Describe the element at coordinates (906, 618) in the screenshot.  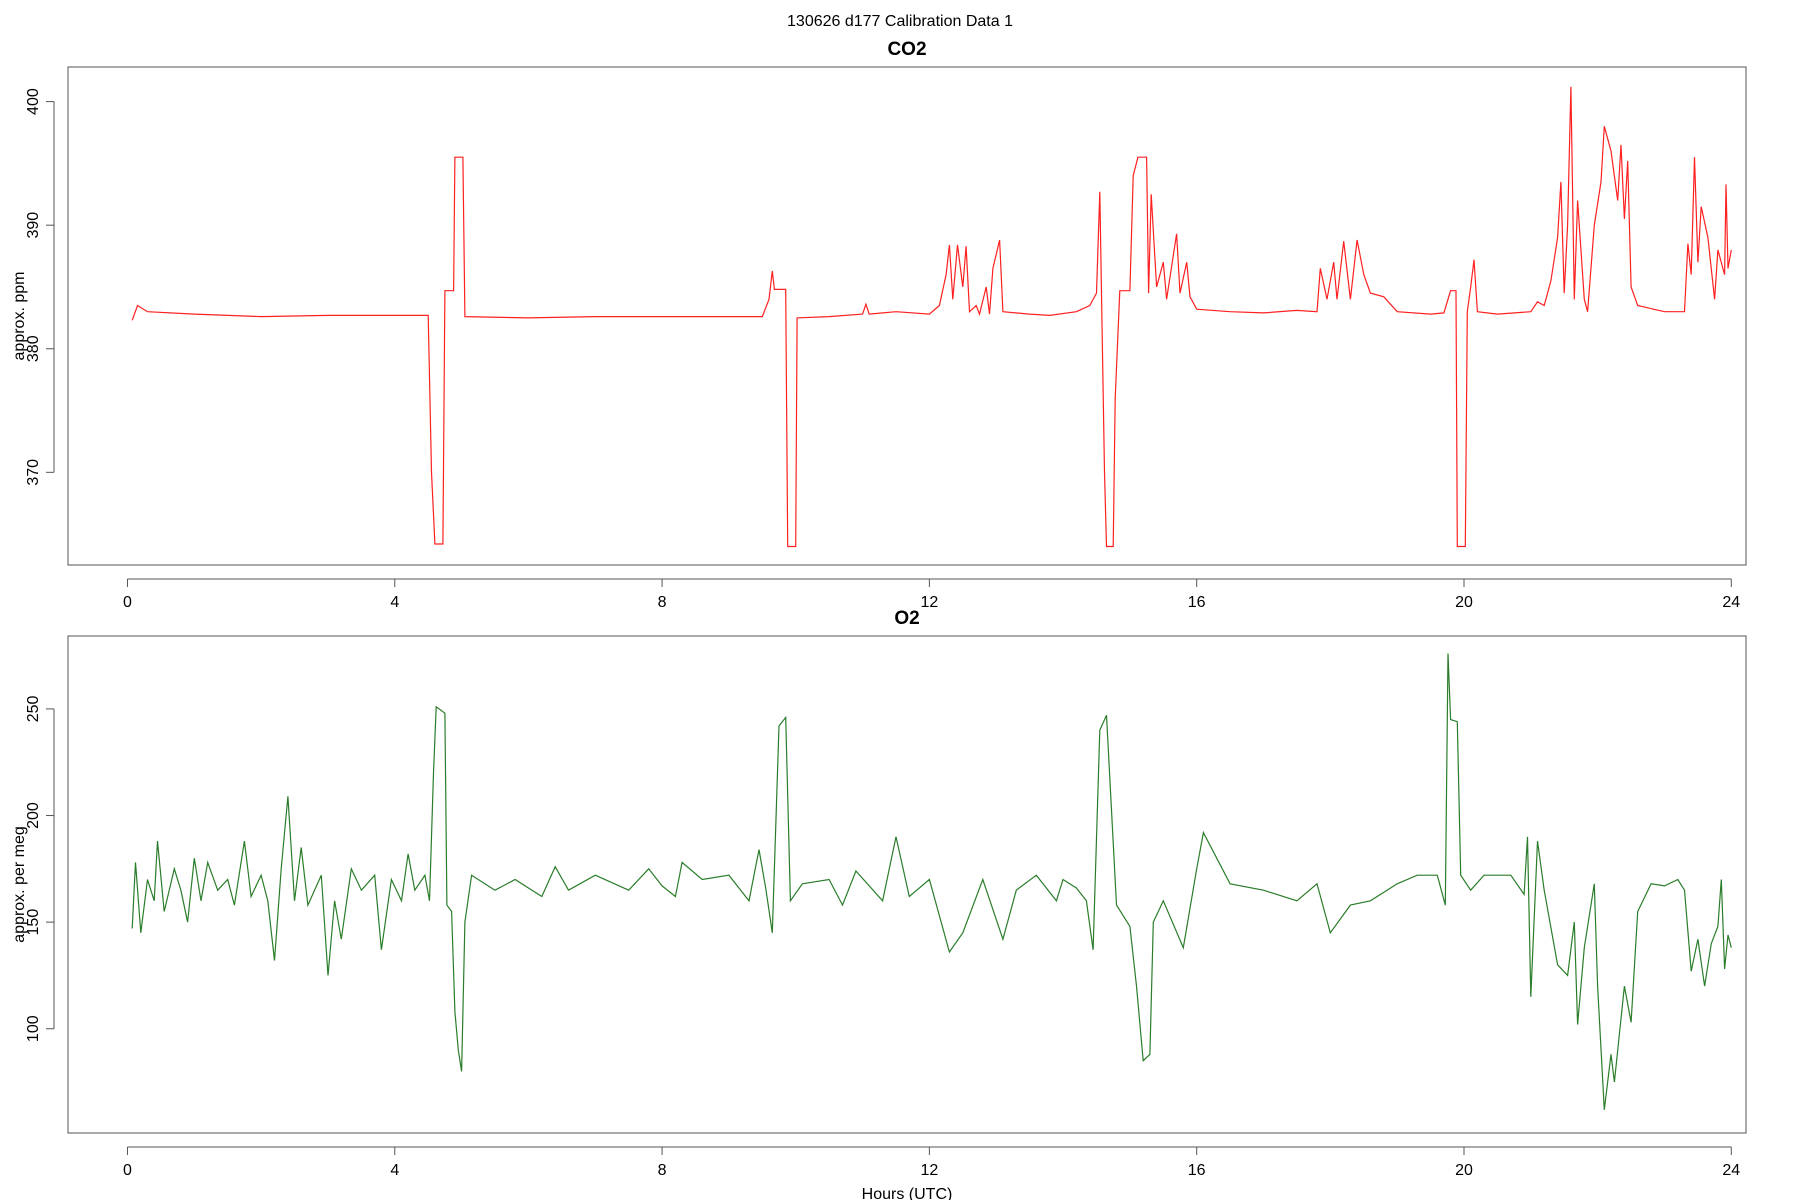
I see `plot-title: O2` at that location.